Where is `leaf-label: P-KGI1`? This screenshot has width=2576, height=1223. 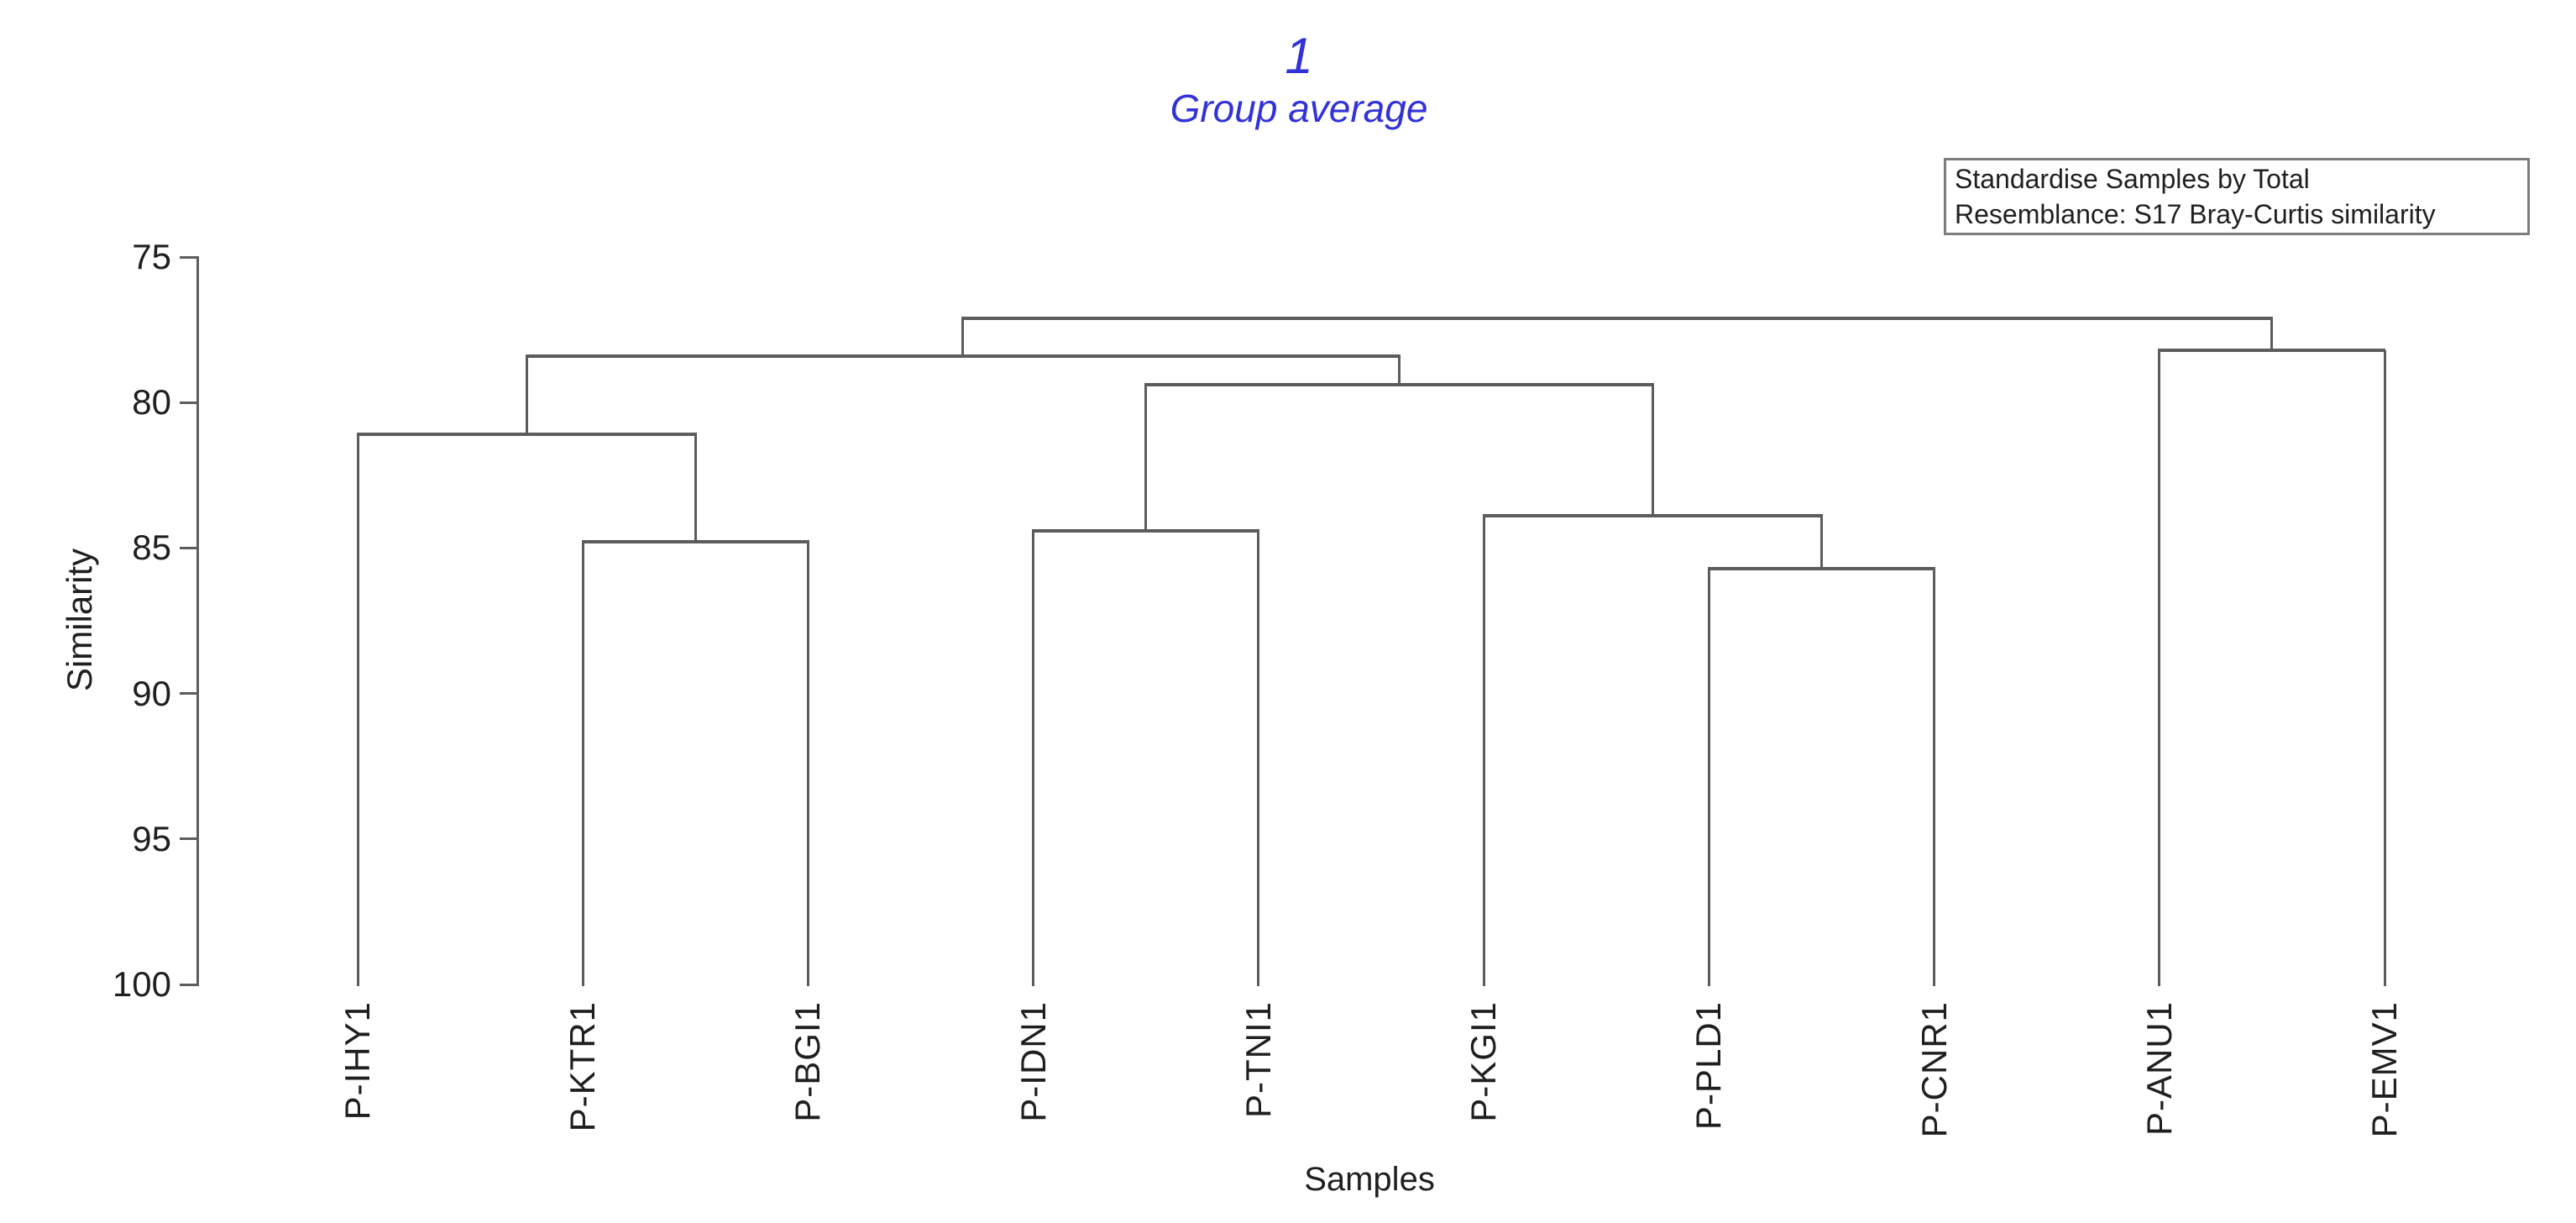 leaf-label: P-KGI1 is located at coordinates (1483, 1061).